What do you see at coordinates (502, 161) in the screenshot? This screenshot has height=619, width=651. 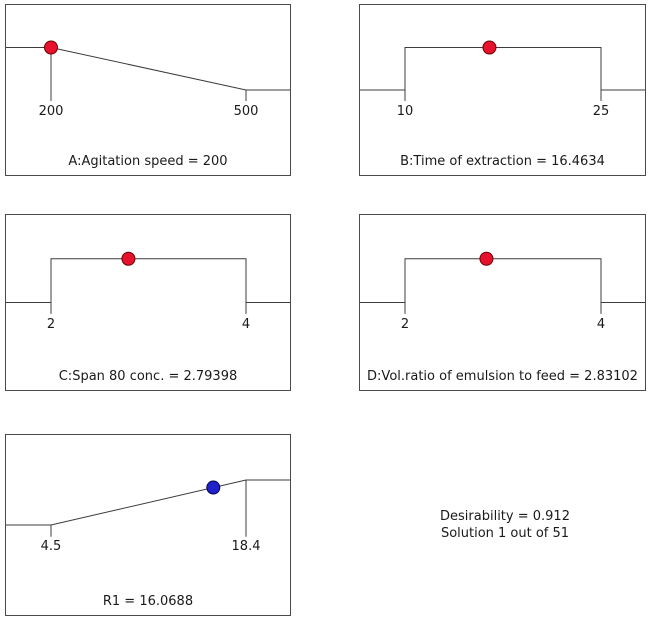 I see `ramp-caption: B:Time of extraction = 16.4634` at bounding box center [502, 161].